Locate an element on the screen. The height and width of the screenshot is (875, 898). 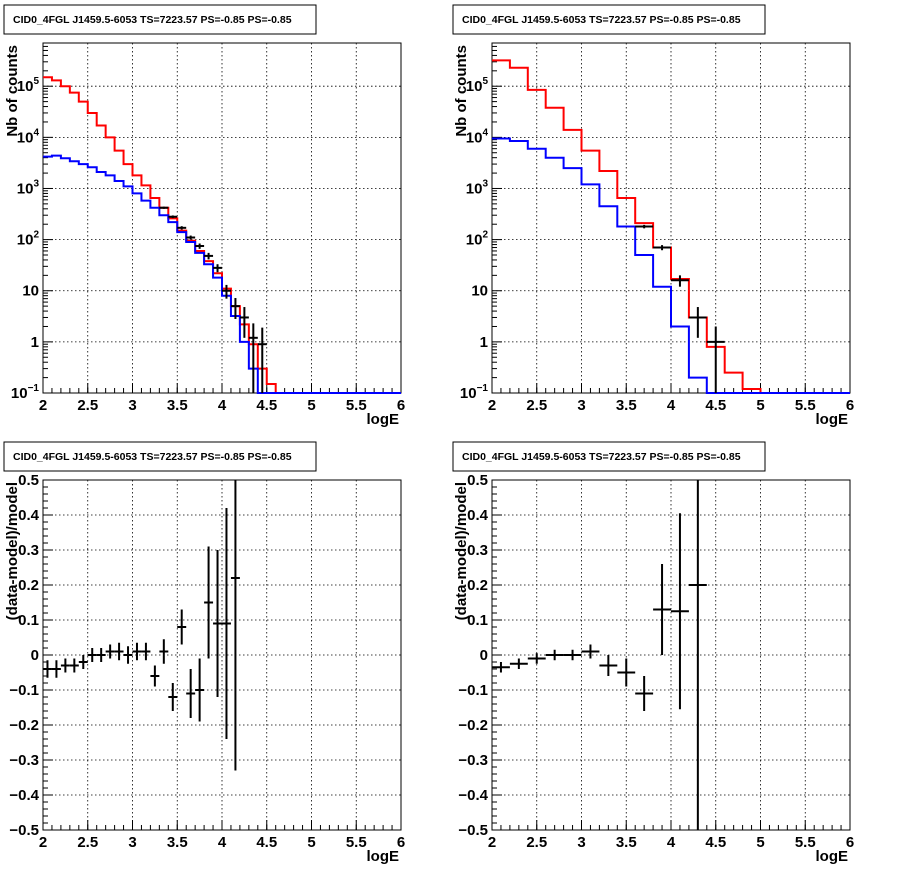
y-tick-label: 10⁵ is located at coordinates (28, 85).